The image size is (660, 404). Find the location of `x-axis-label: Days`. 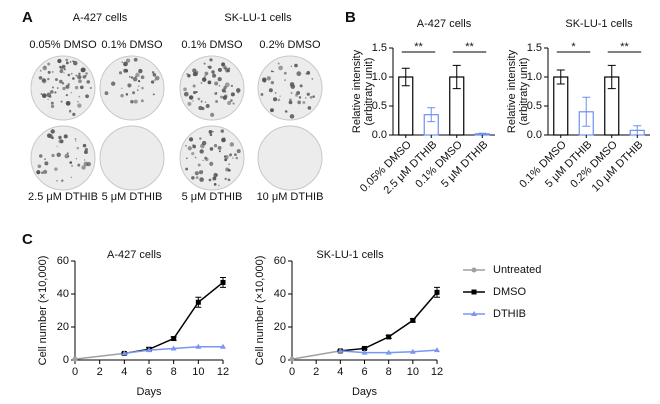

x-axis-label: Days is located at coordinates (365, 392).